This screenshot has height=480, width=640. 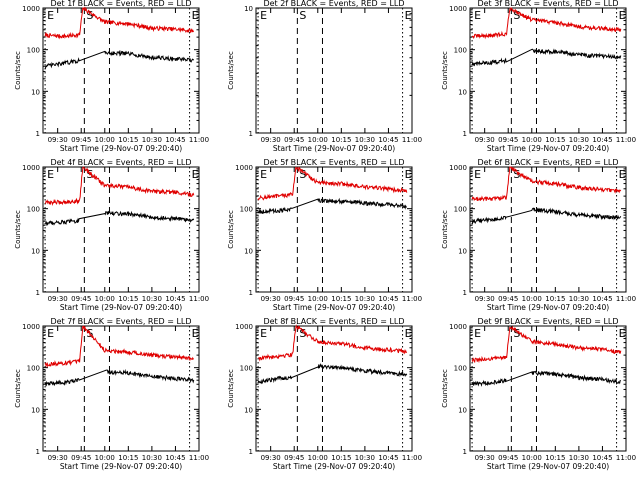 I want to click on panel-title: Det 8f BLACK = Events, RED = LLD, so click(x=333, y=321).